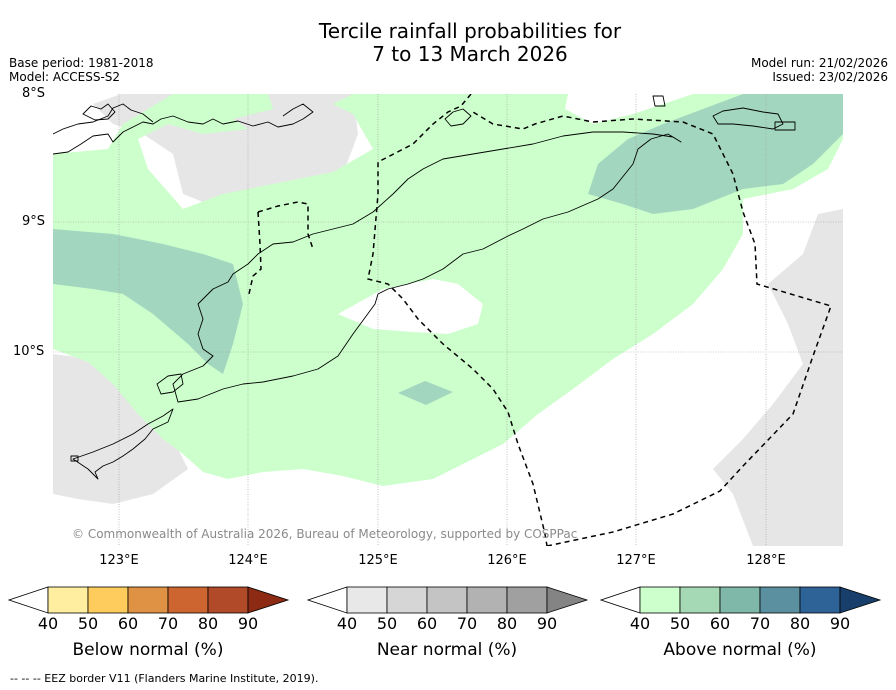 The width and height of the screenshot is (896, 690). What do you see at coordinates (268, 600) in the screenshot?
I see `below-colorbar-right-extension` at bounding box center [268, 600].